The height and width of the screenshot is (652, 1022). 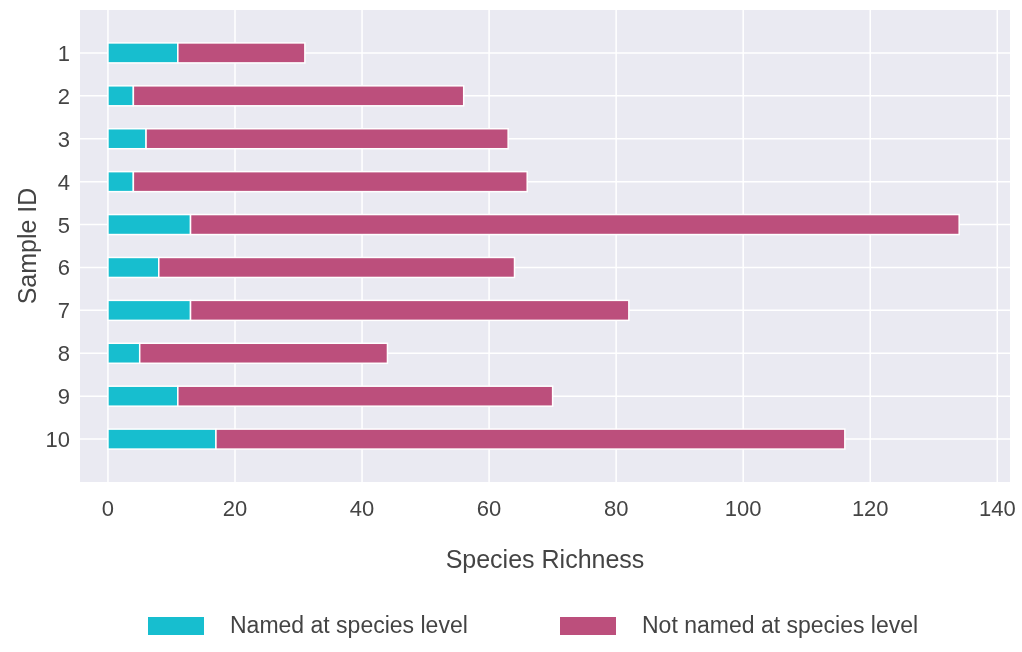 What do you see at coordinates (57, 440) in the screenshot?
I see `y-tick-label: 10` at bounding box center [57, 440].